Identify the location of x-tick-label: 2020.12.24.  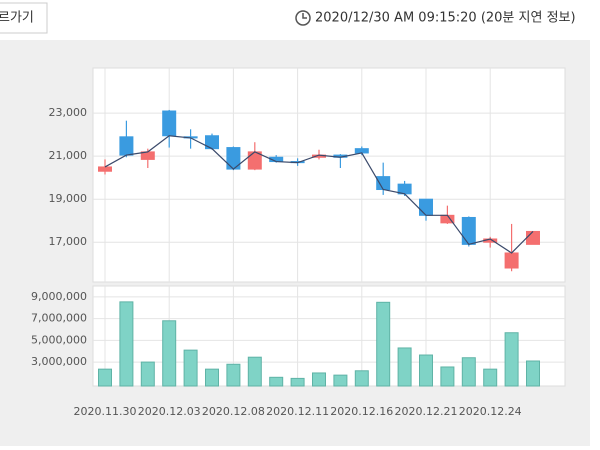
(490, 411).